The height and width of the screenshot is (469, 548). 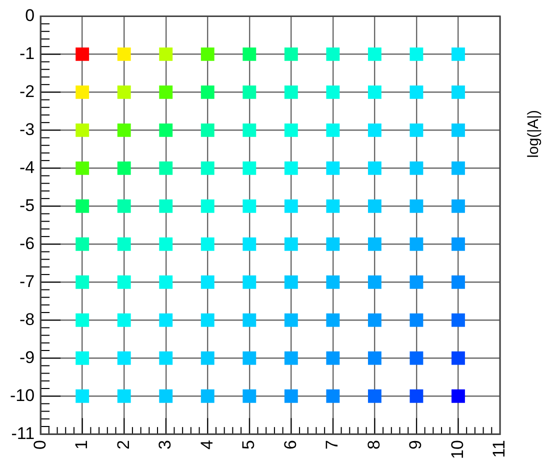 What do you see at coordinates (27, 53) in the screenshot?
I see `y-tick-label: -1` at bounding box center [27, 53].